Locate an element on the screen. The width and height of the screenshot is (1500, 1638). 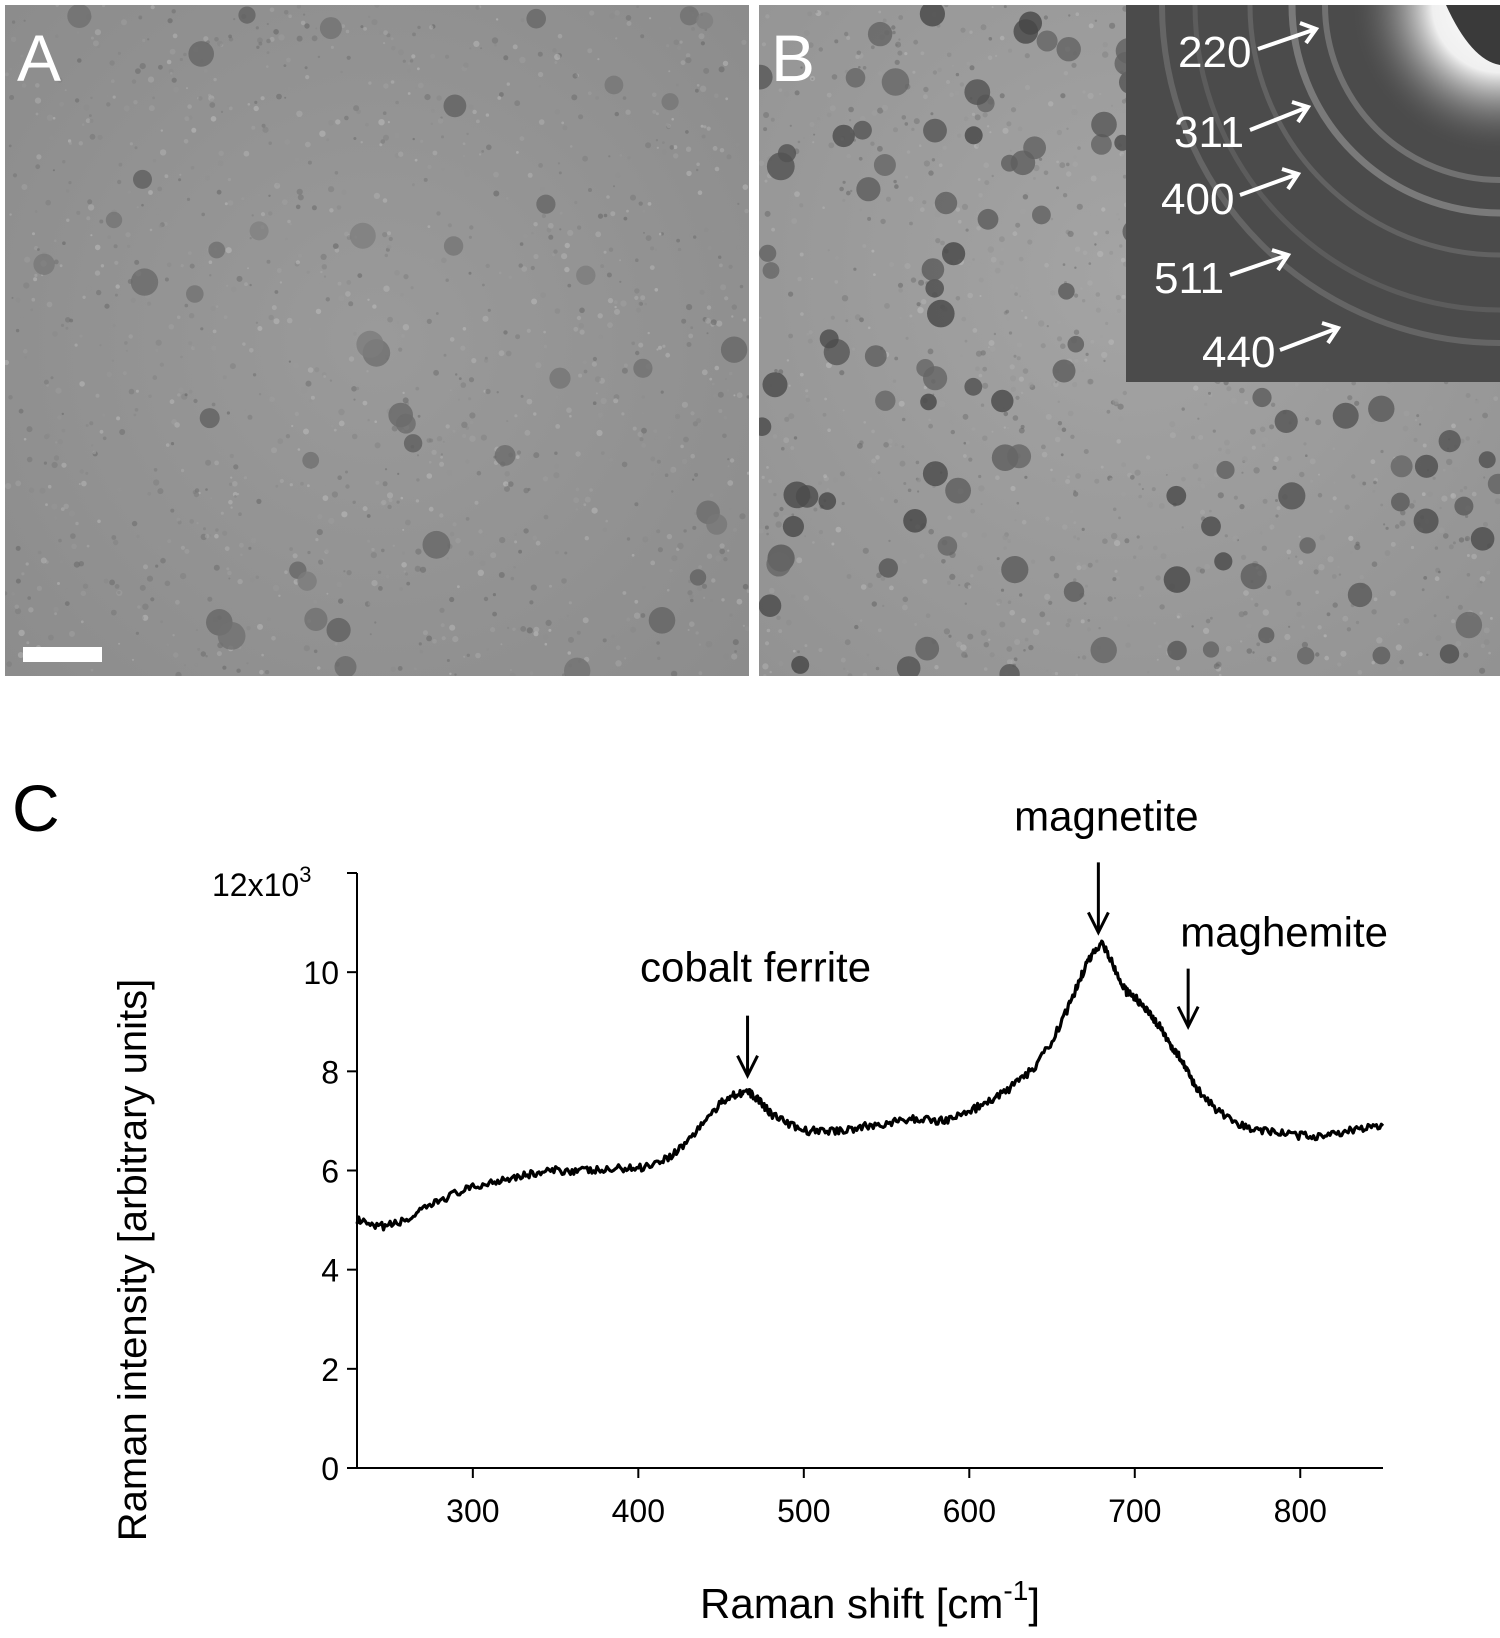
annotation-cobalt-ferrite-label: cobalt ferrite is located at coordinates (755, 967).